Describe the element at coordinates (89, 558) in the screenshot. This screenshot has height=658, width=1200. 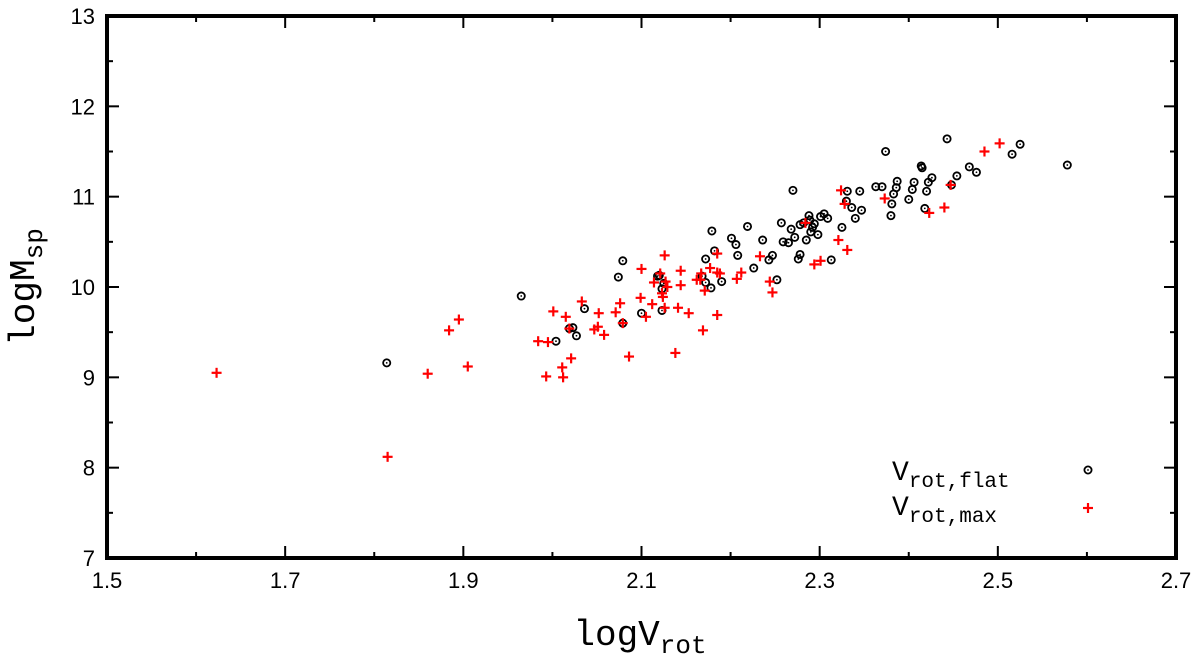
I see `y-tick-label: 7` at that location.